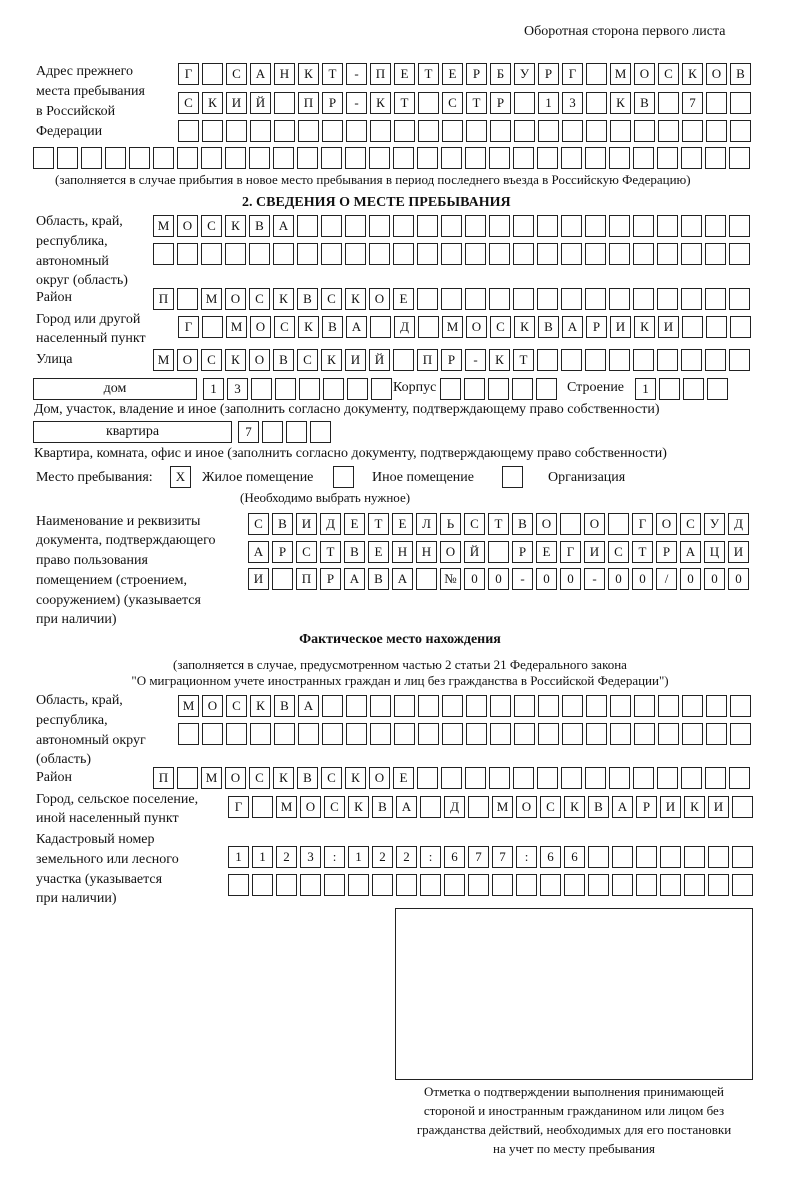 The image size is (800, 1180). What do you see at coordinates (714, 524) in the screenshot?
I see `char-cell: У` at bounding box center [714, 524].